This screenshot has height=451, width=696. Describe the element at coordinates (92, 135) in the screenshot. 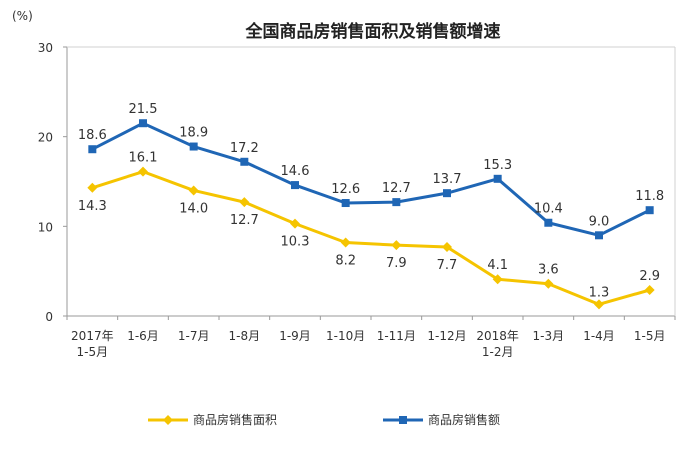

I see `data-label: 18.6` at that location.